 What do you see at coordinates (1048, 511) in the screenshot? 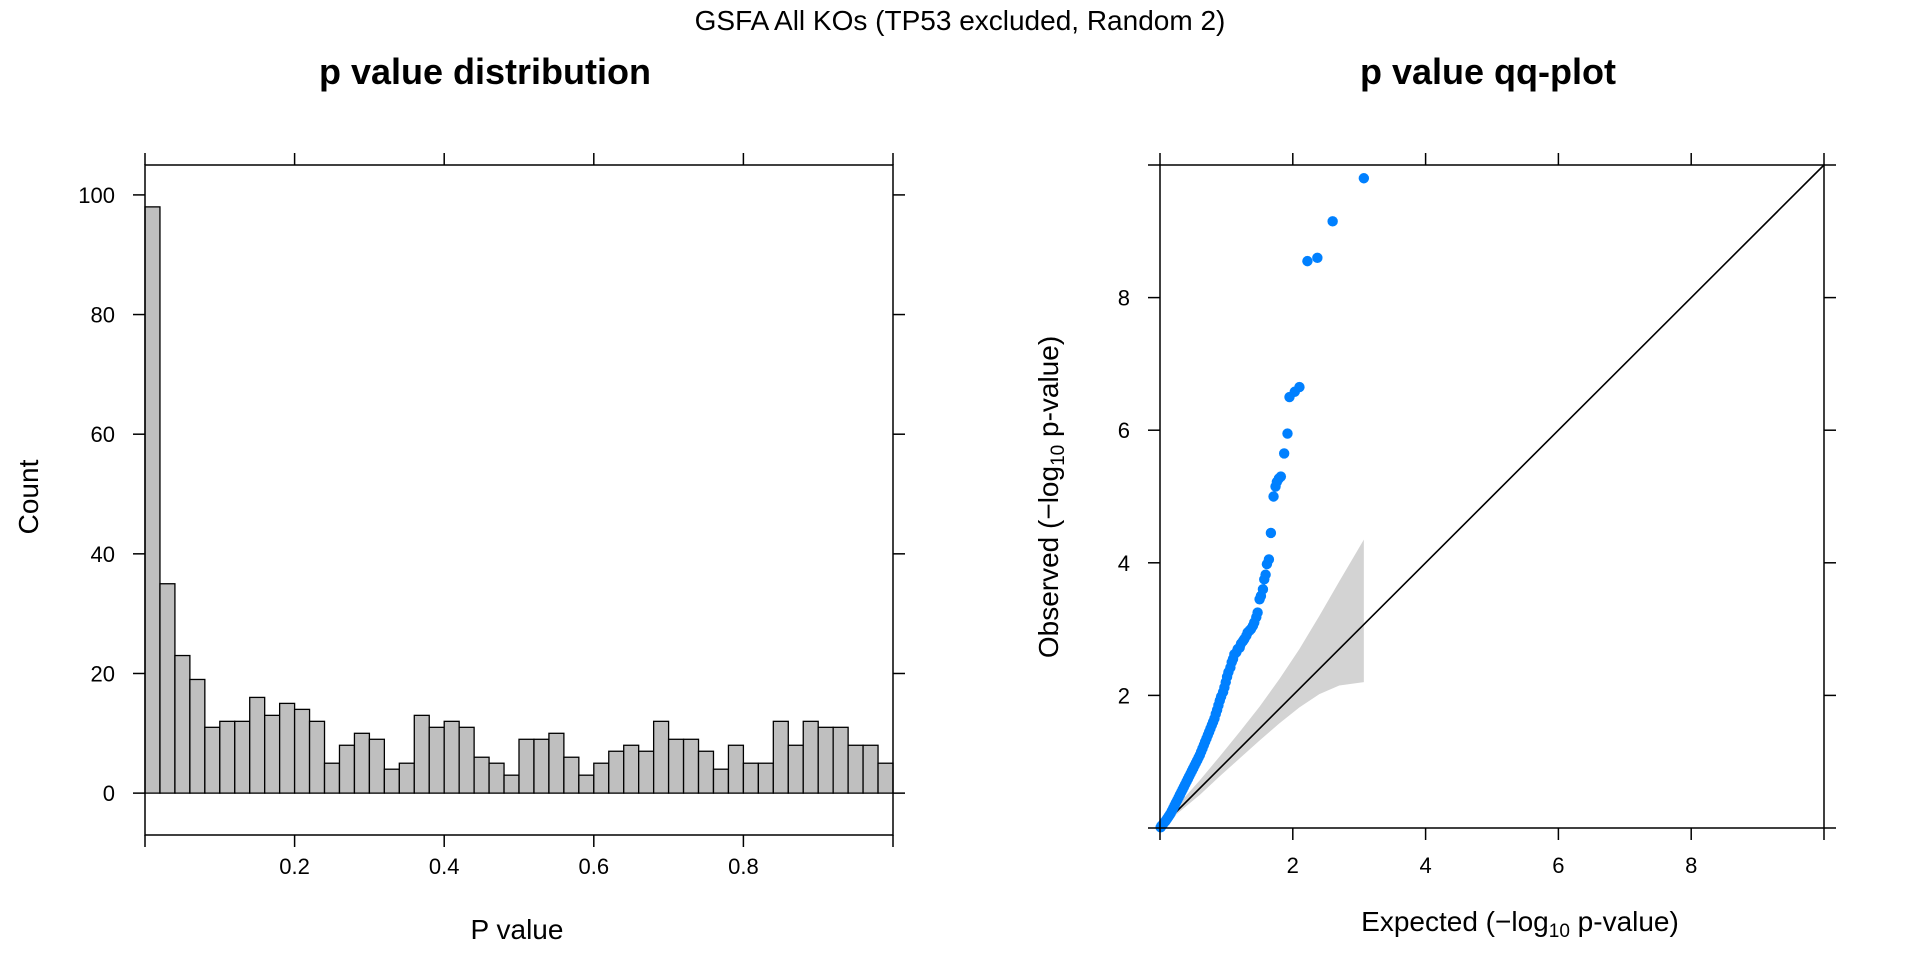
I see `qqplot-y-label-minus: −` at bounding box center [1048, 511].